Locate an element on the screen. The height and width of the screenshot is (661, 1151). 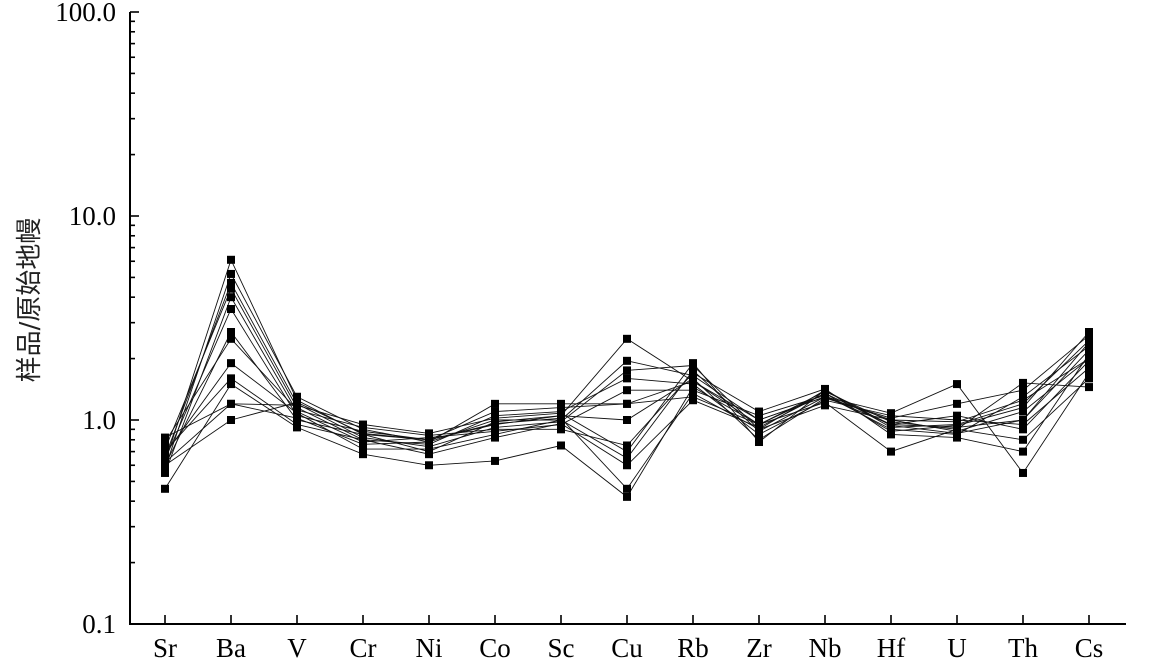
x-tick-label: V is located at coordinates (297, 647).